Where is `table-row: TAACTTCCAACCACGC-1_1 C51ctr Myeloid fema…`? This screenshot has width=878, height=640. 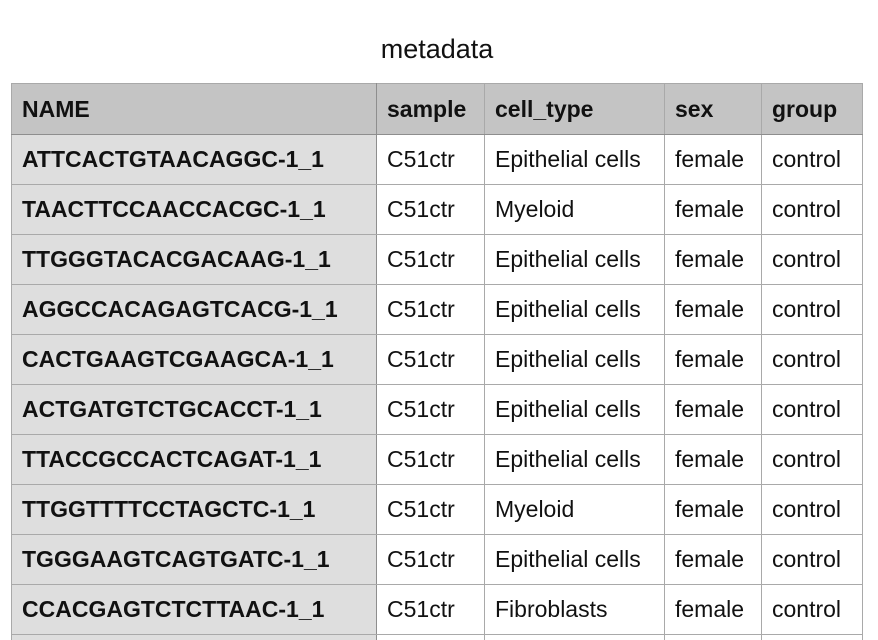
table-row: TAACTTCCAACCACGC-1_1 C51ctr Myeloid fema… is located at coordinates (437, 209).